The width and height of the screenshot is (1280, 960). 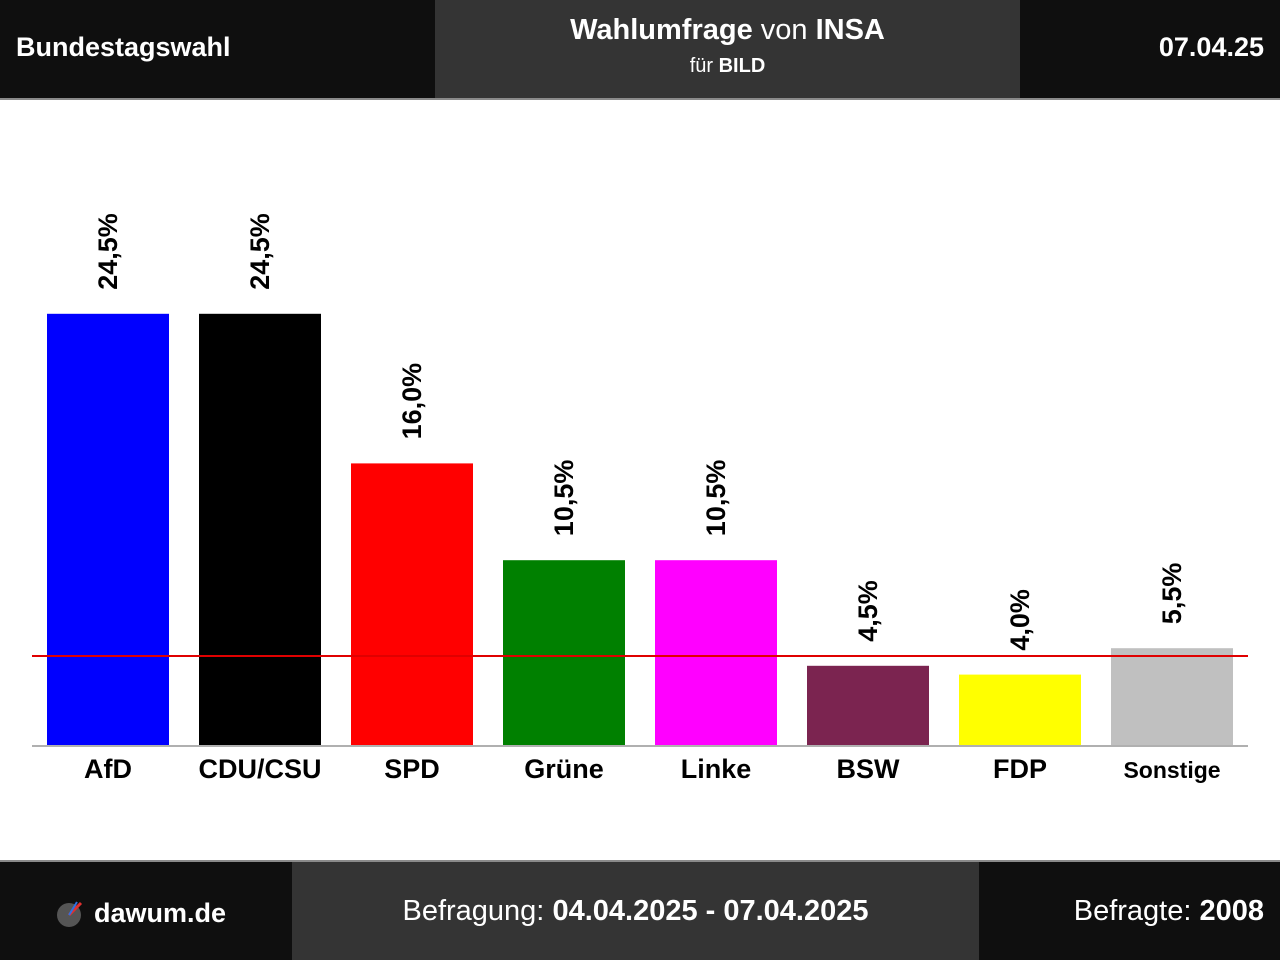 I want to click on value-label-linke: 10,5%, so click(x=716, y=498).